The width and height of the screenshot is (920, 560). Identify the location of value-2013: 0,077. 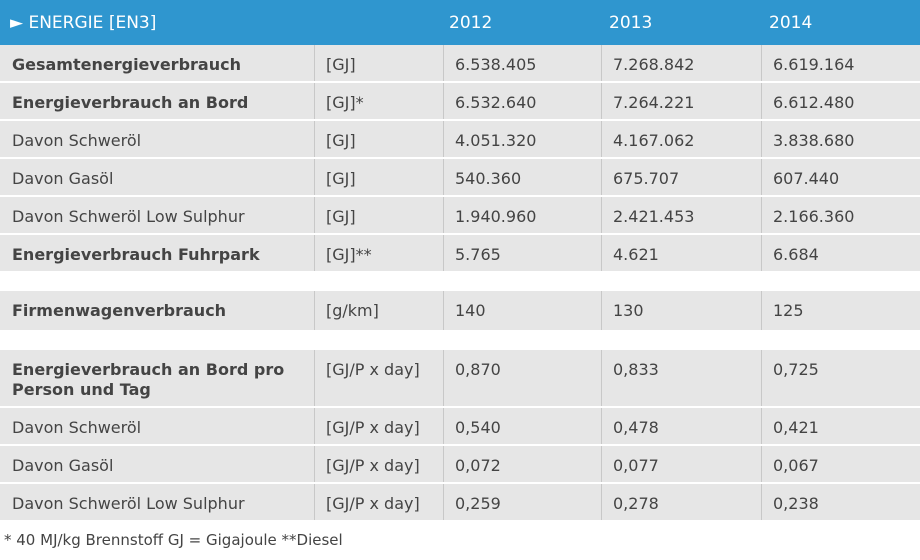
(636, 465).